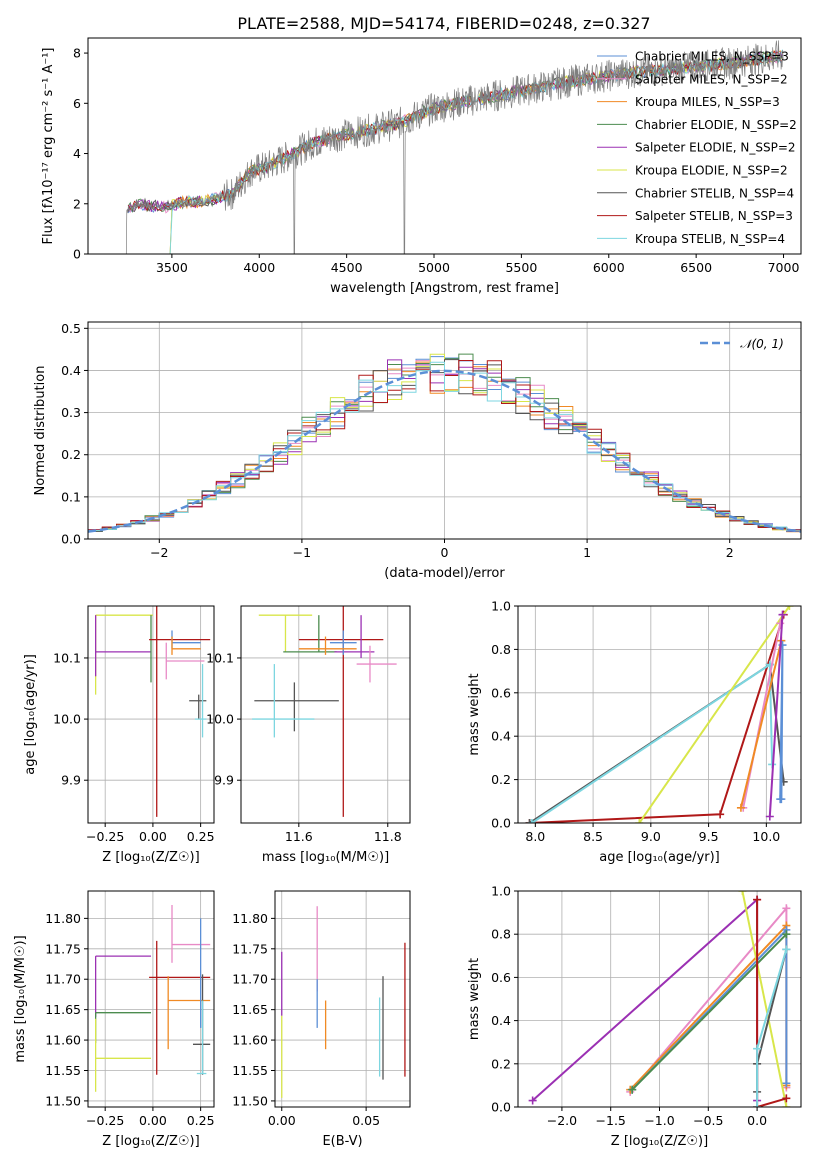 This screenshot has height=1170, width=819. Describe the element at coordinates (71, 539) in the screenshot. I see `residuals-ytick-label: 0.0` at that location.